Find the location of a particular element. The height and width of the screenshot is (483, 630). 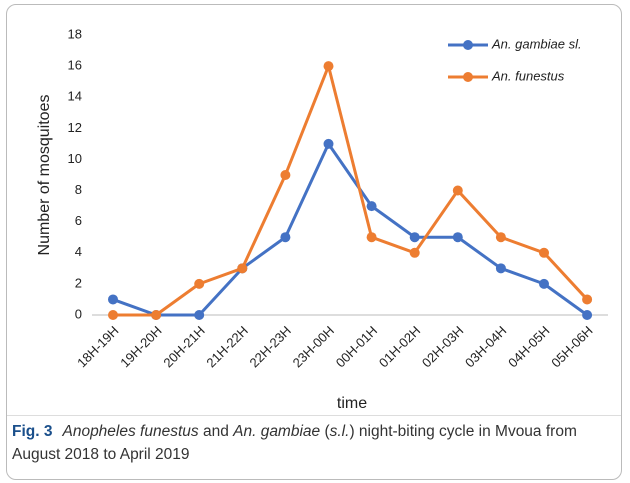

y-tick-label: 8 is located at coordinates (78, 189).